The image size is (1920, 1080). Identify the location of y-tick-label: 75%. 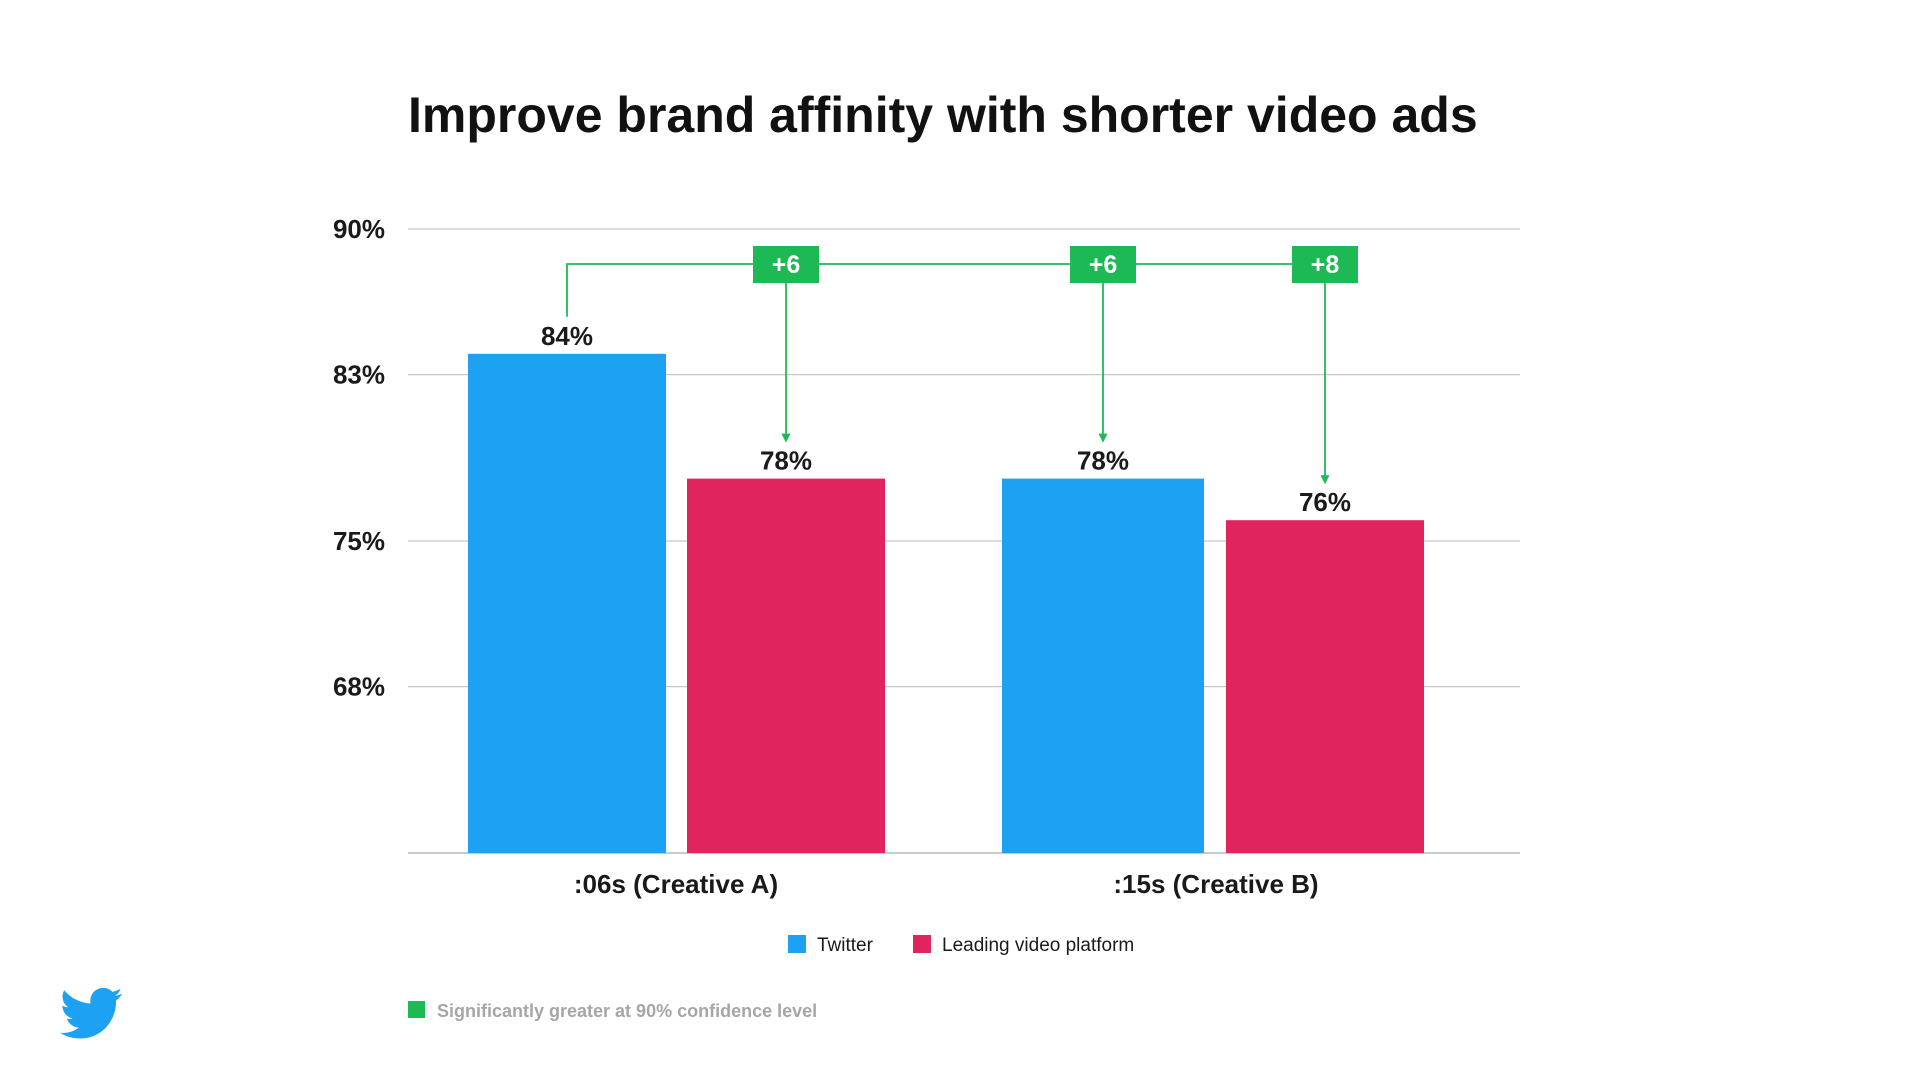
(359, 541).